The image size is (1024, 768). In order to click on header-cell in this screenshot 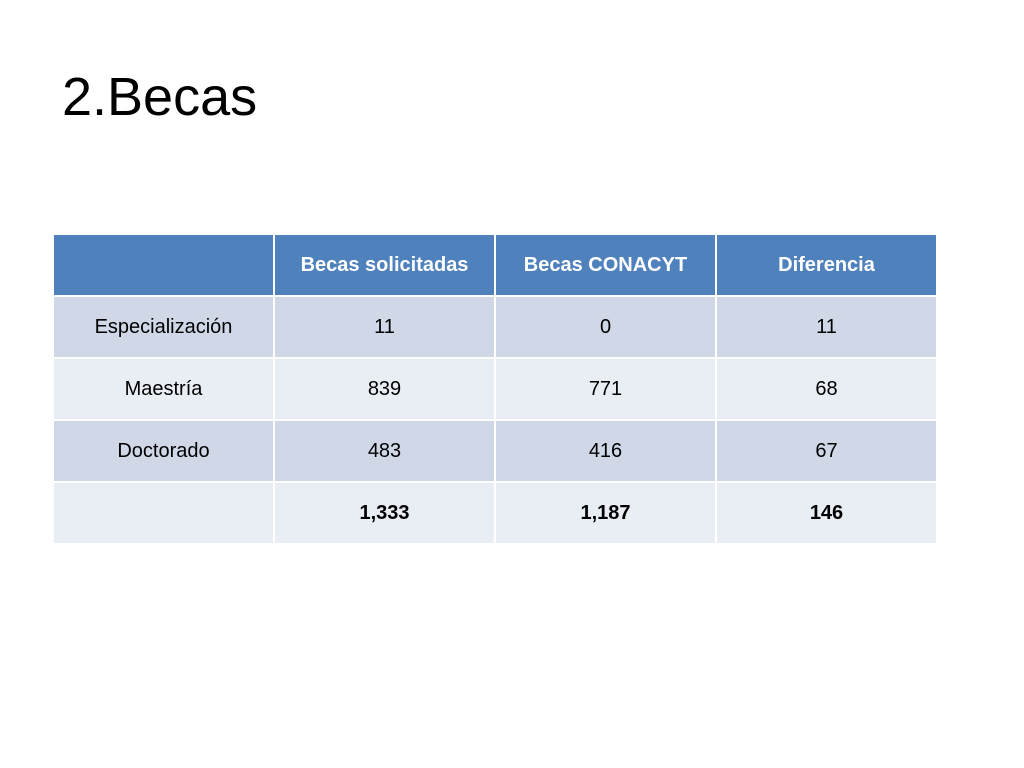, I will do `click(163, 265)`.